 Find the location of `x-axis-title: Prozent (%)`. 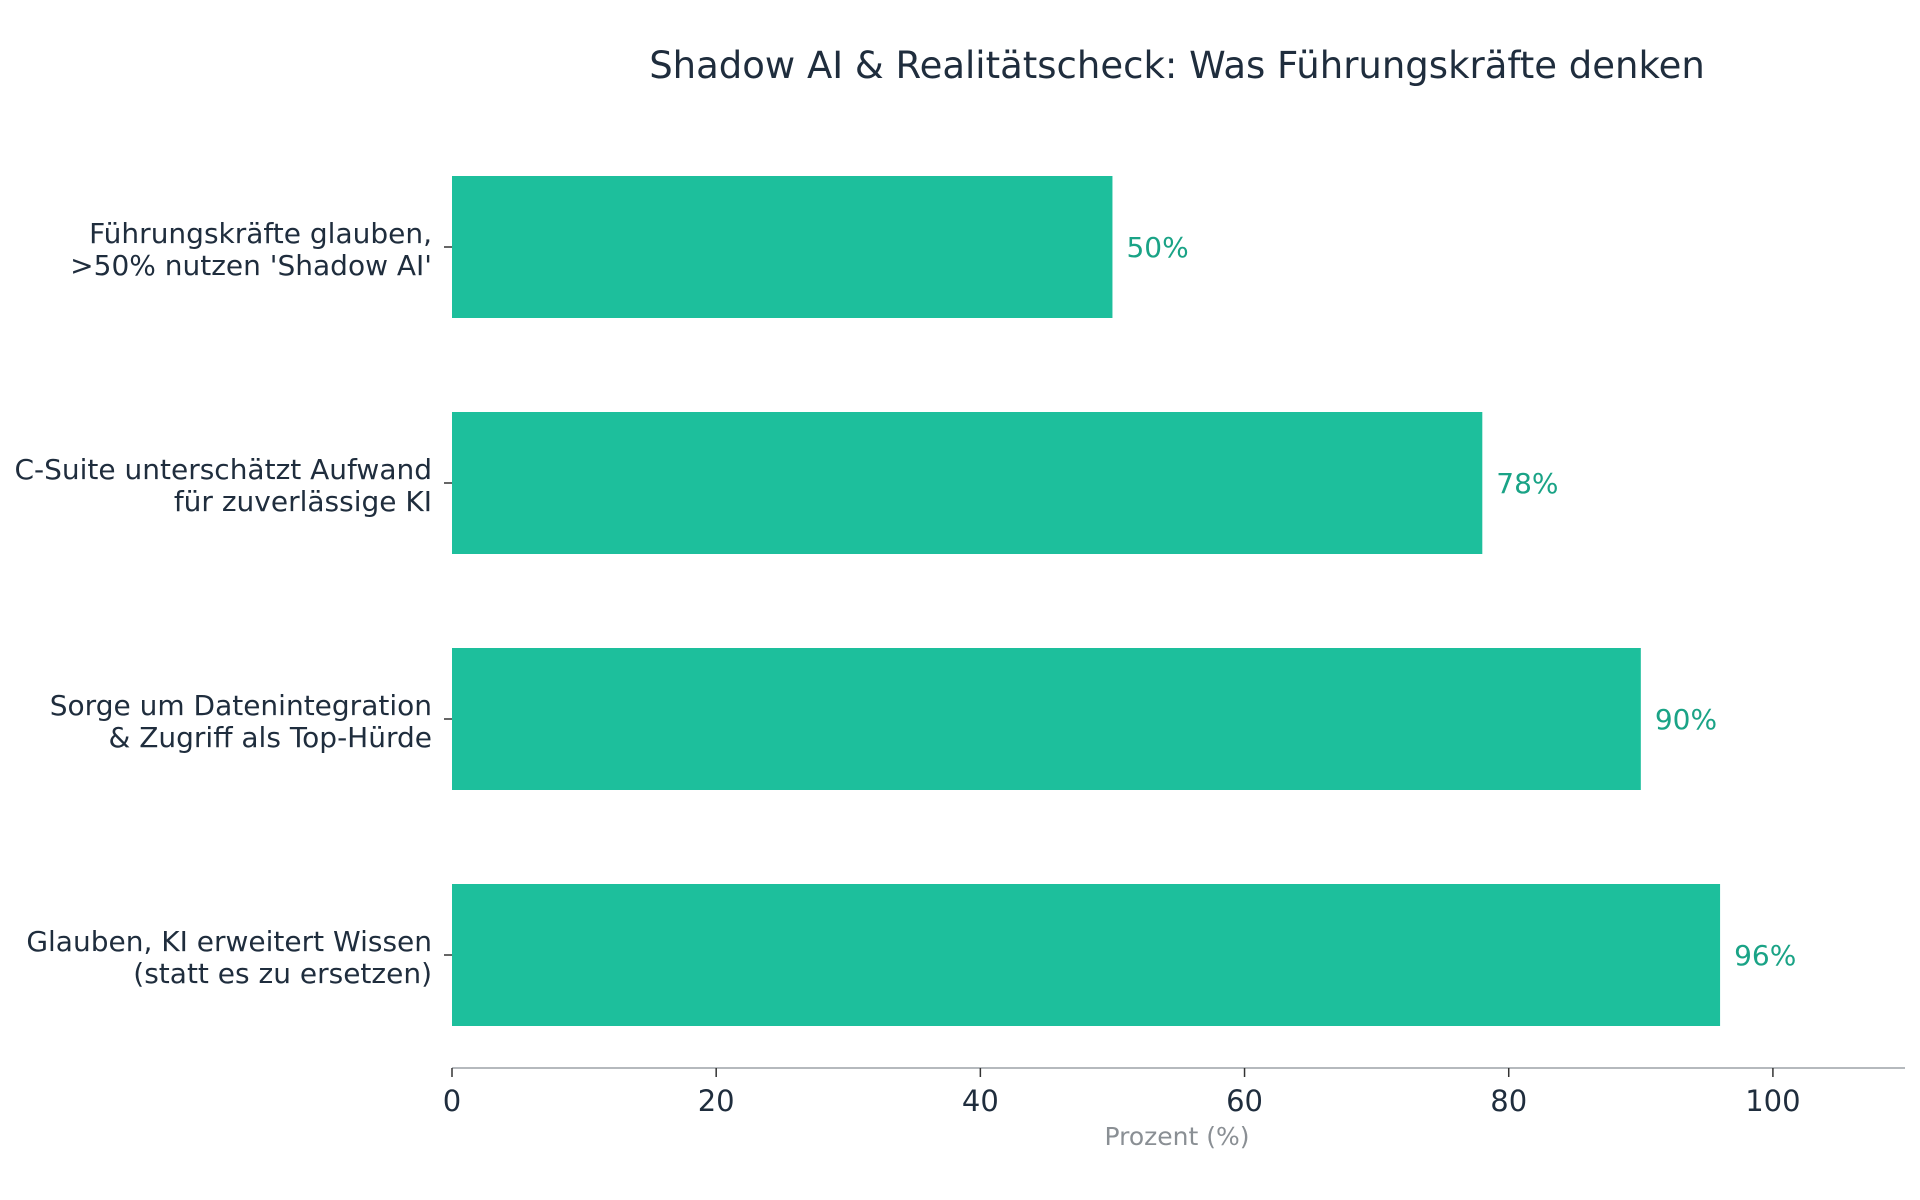

x-axis-title: Prozent (%) is located at coordinates (1176, 1136).